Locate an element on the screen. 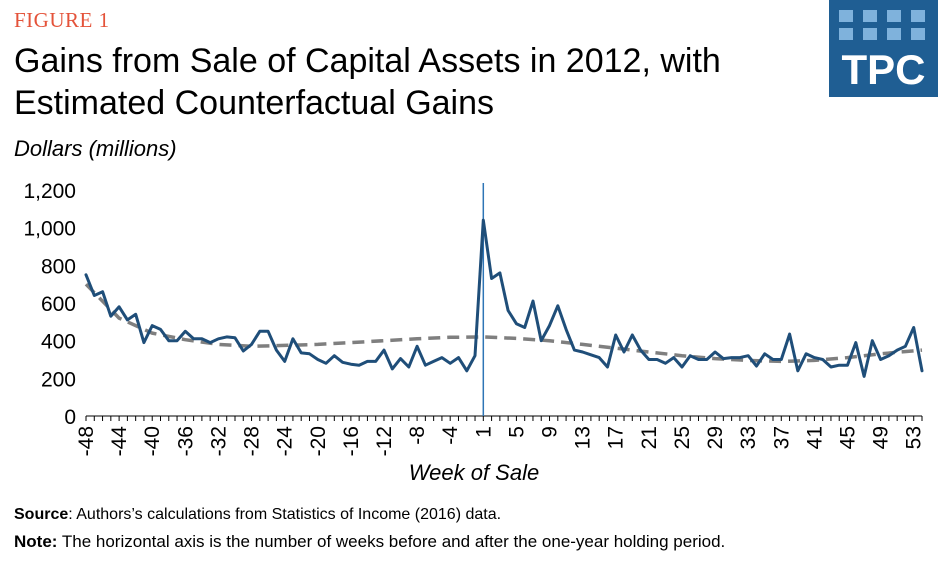 The height and width of the screenshot is (563, 938). x-tick-label: 17 is located at coordinates (616, 437).